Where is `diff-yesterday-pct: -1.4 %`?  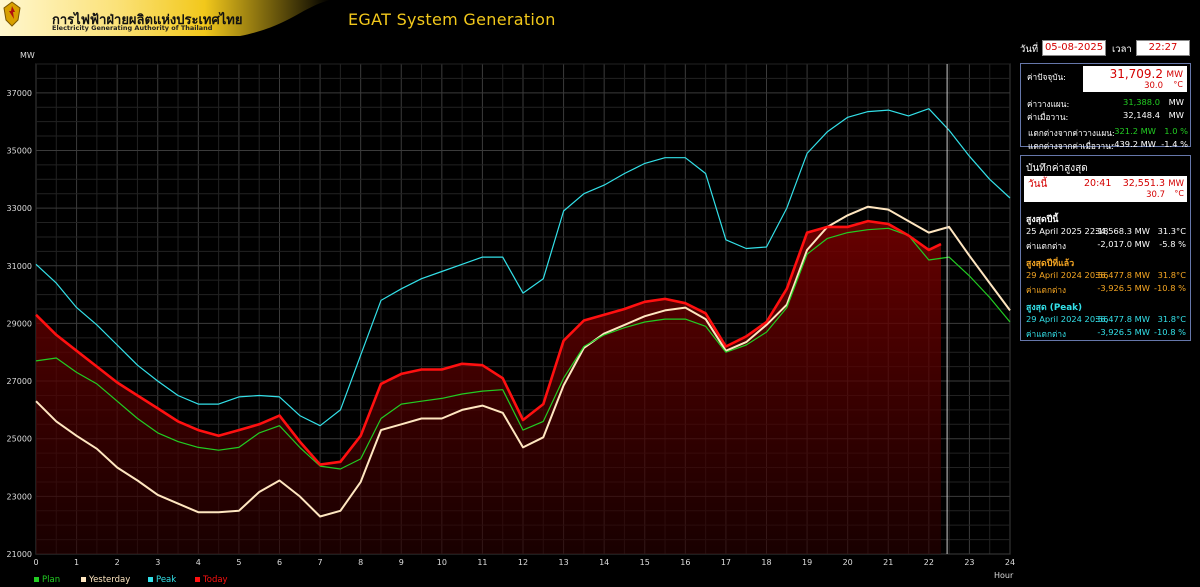
diff-yesterday-pct: -1.4 % is located at coordinates (1174, 144).